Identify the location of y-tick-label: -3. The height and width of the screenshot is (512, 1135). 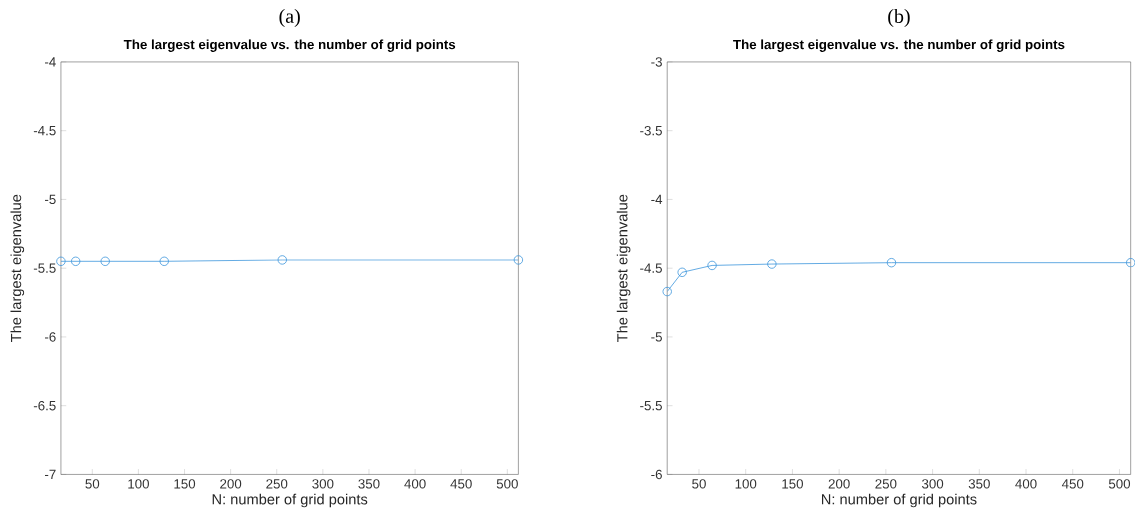
(656, 62).